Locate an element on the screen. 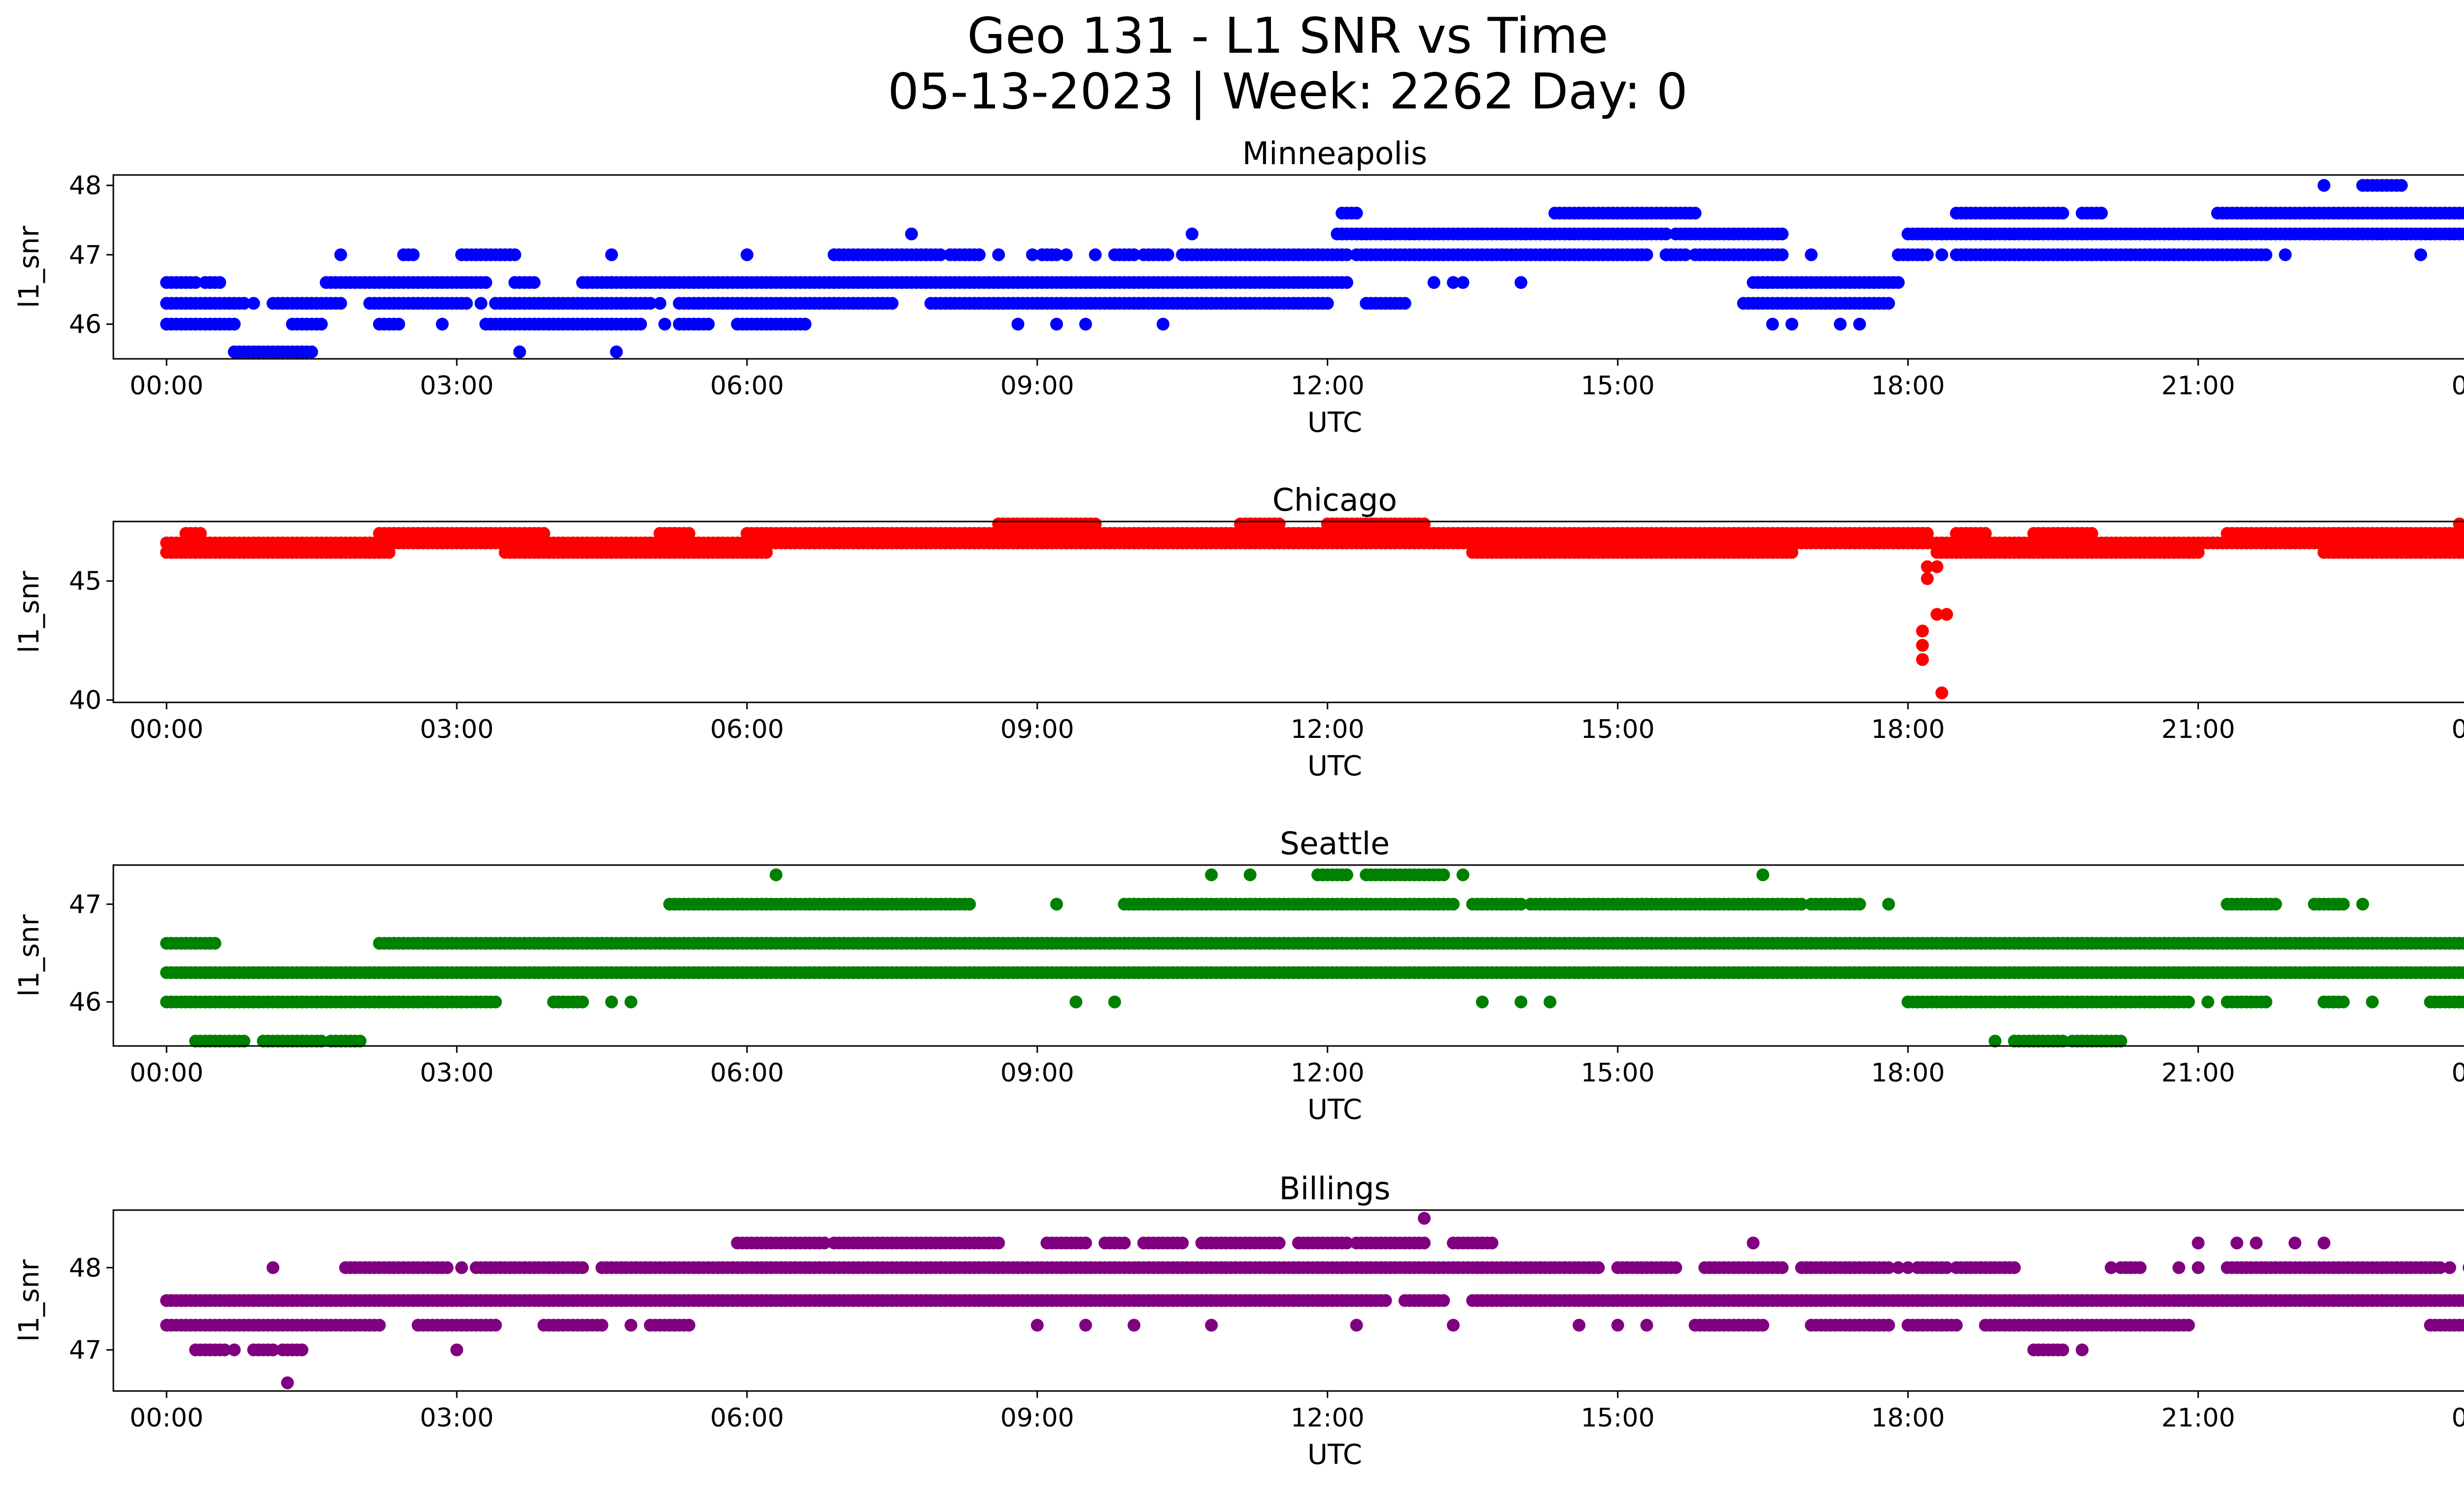 This screenshot has height=1495, width=2464. scatter-series is located at coordinates (1312, 268).